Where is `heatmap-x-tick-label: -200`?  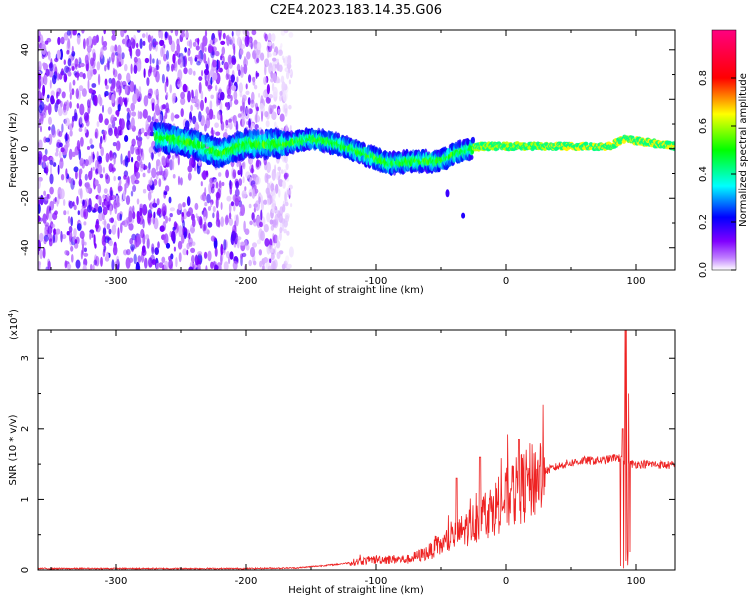
heatmap-x-tick-label: -200 is located at coordinates (246, 281).